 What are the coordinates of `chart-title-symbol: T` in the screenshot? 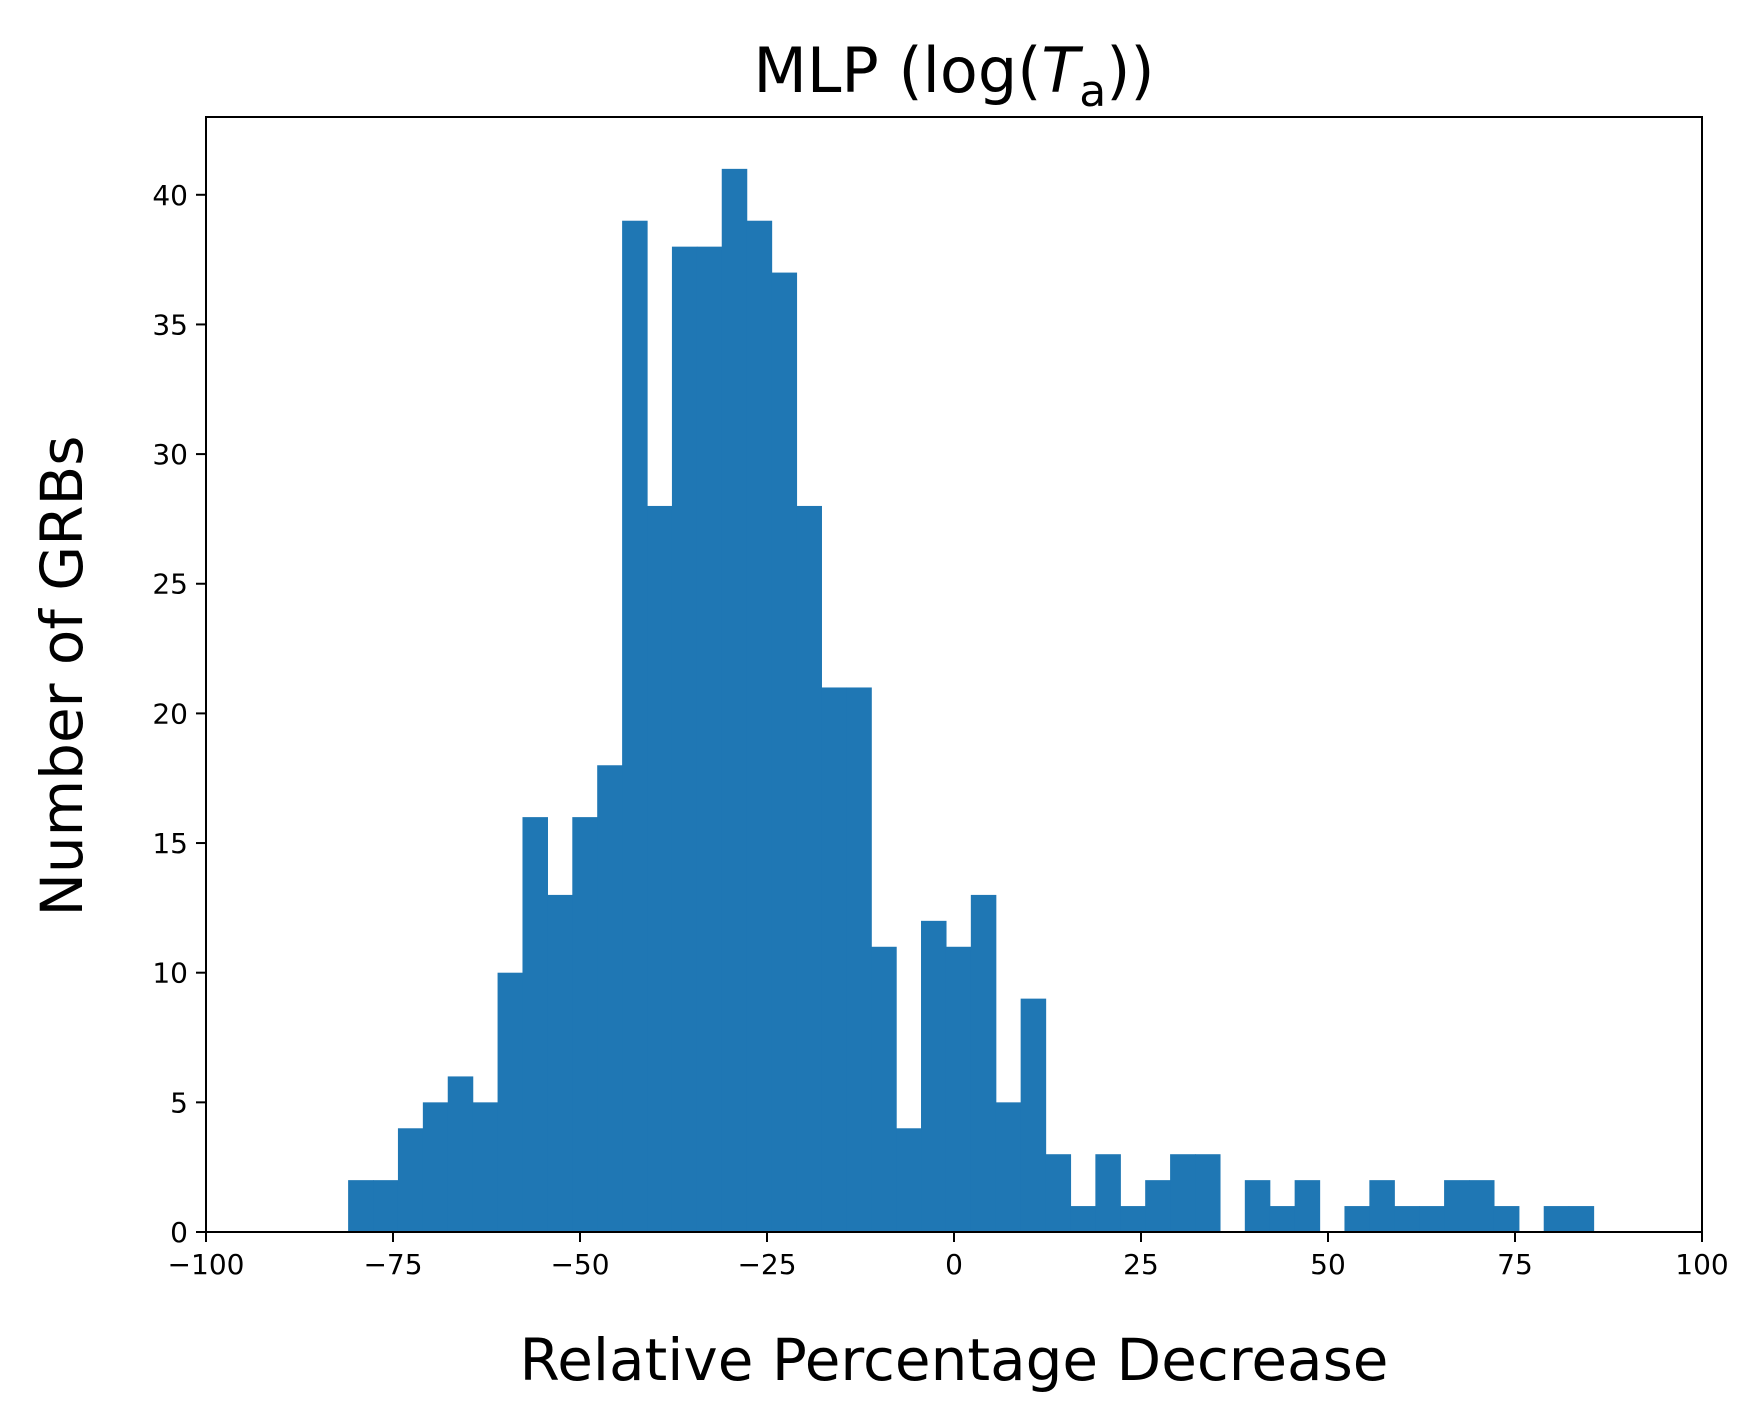 It's located at (1062, 70).